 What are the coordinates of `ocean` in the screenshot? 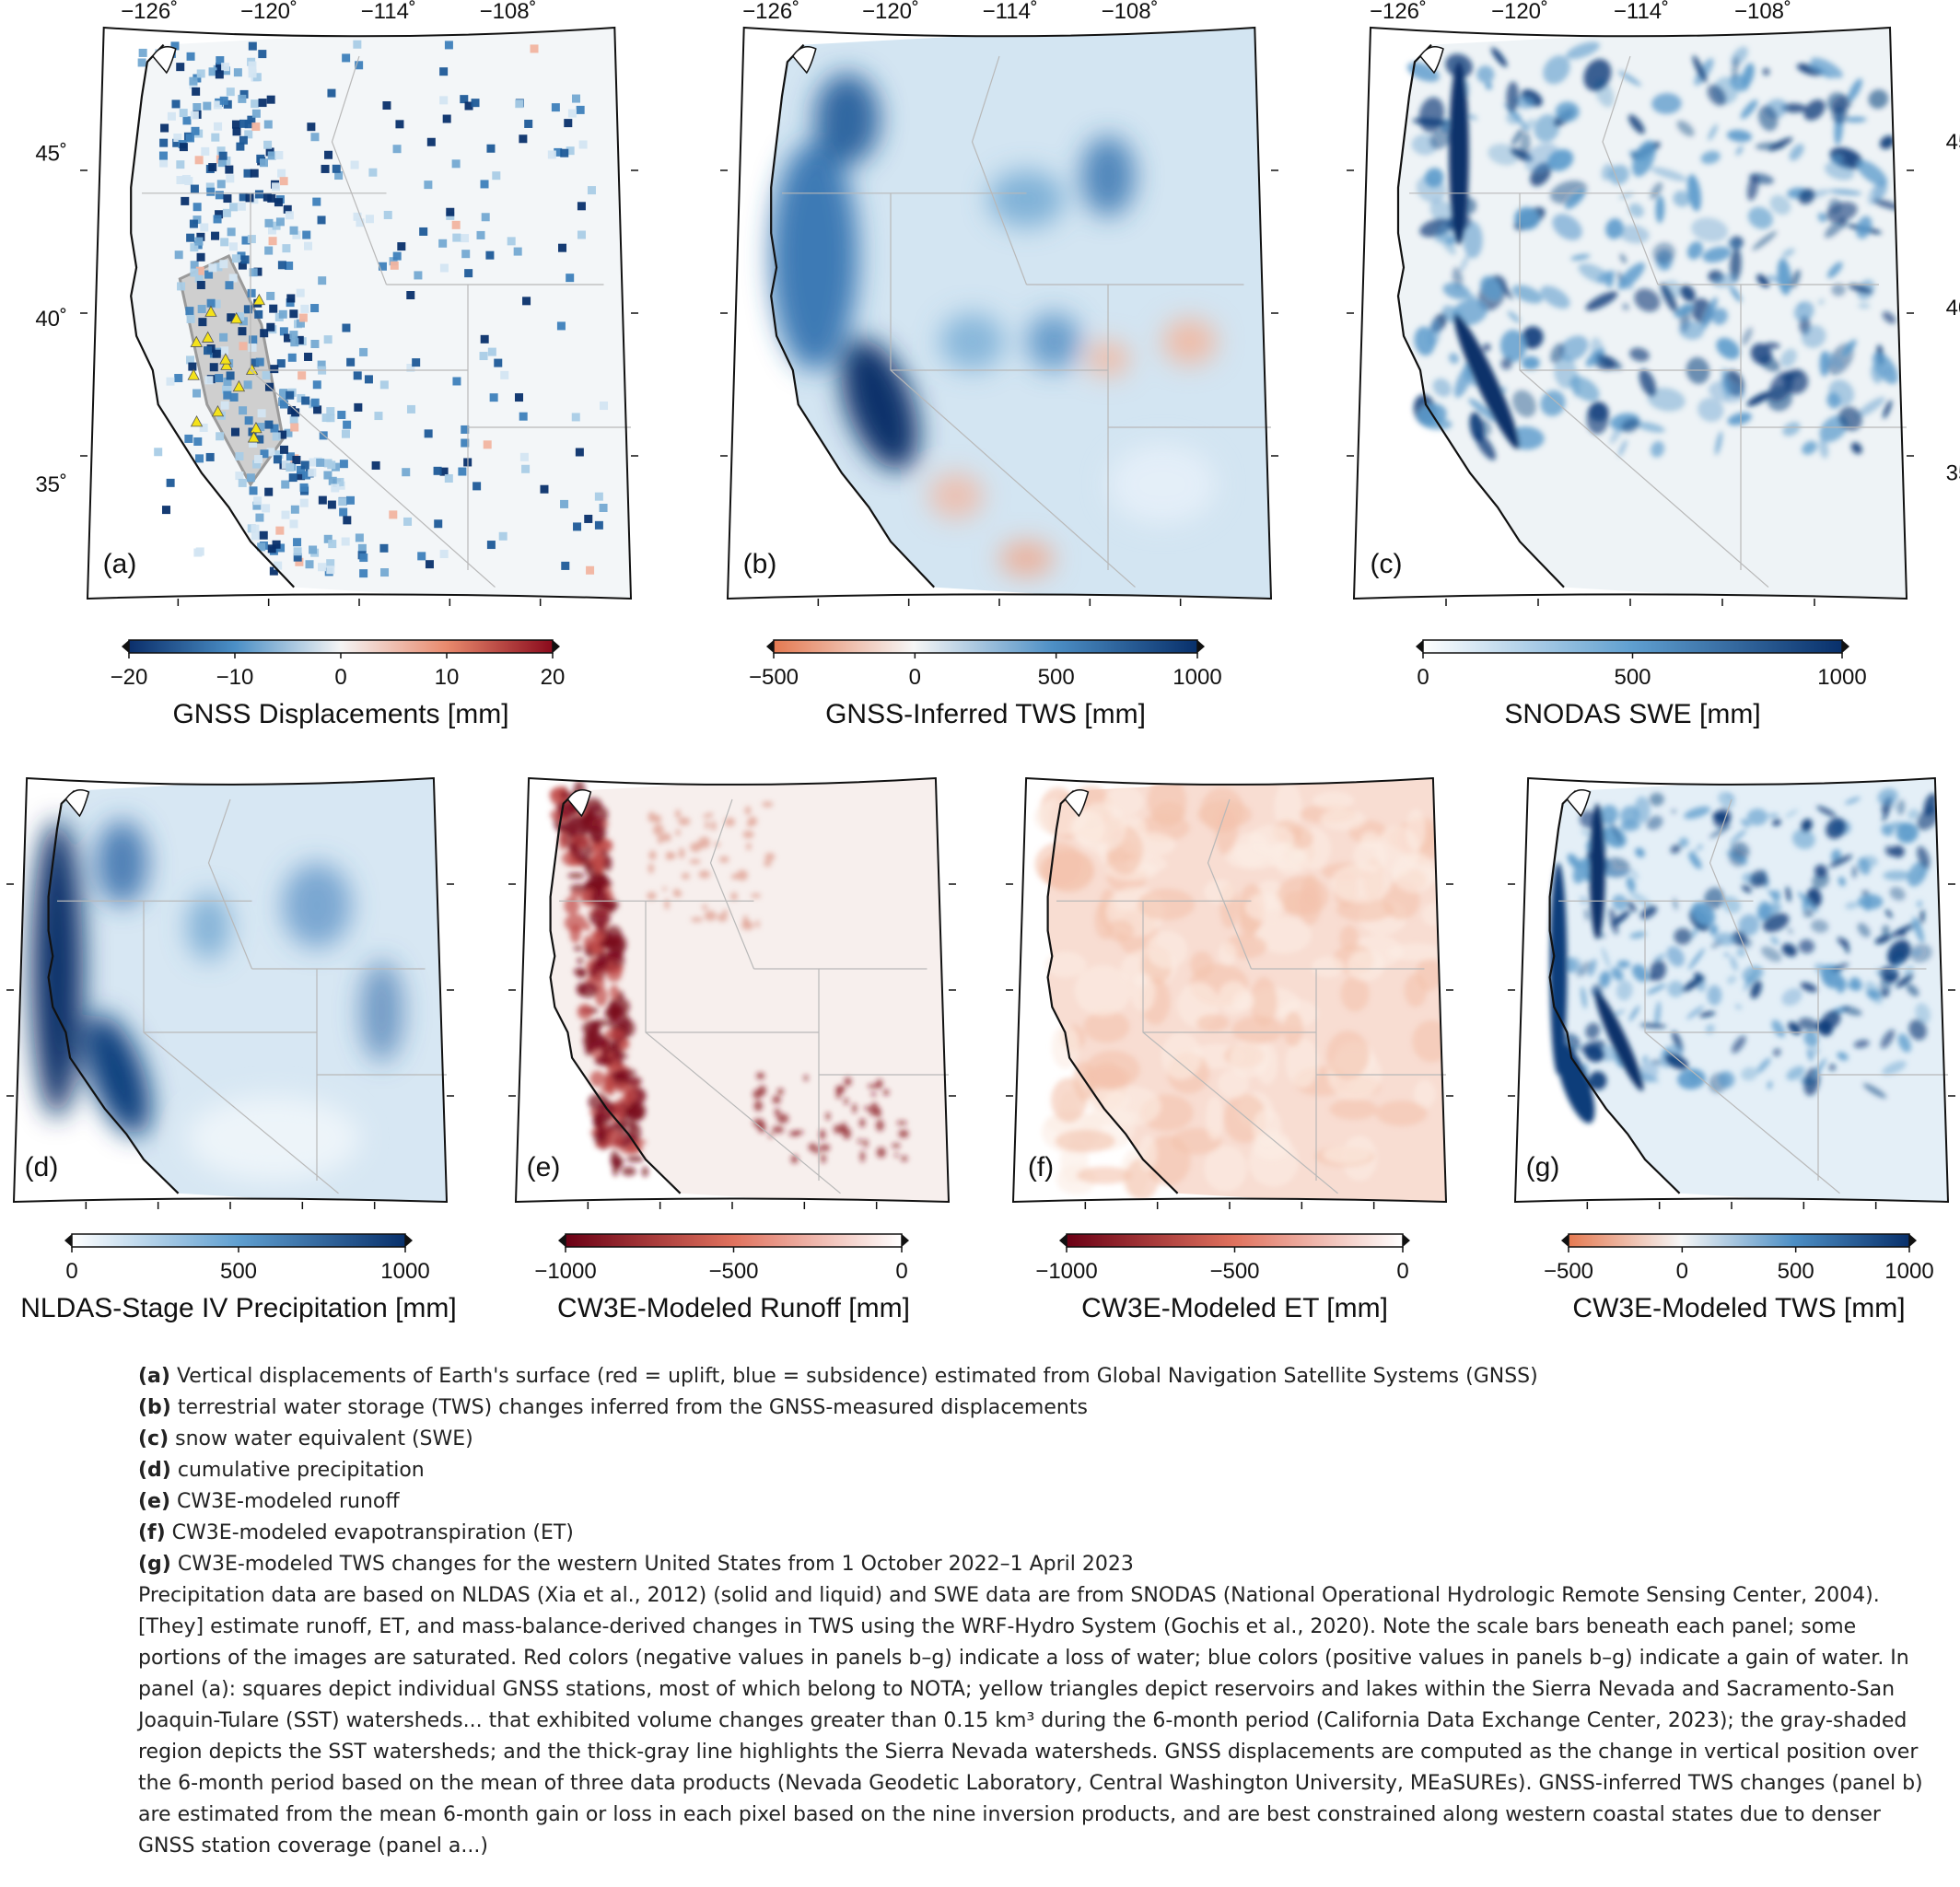 It's located at (191, 313).